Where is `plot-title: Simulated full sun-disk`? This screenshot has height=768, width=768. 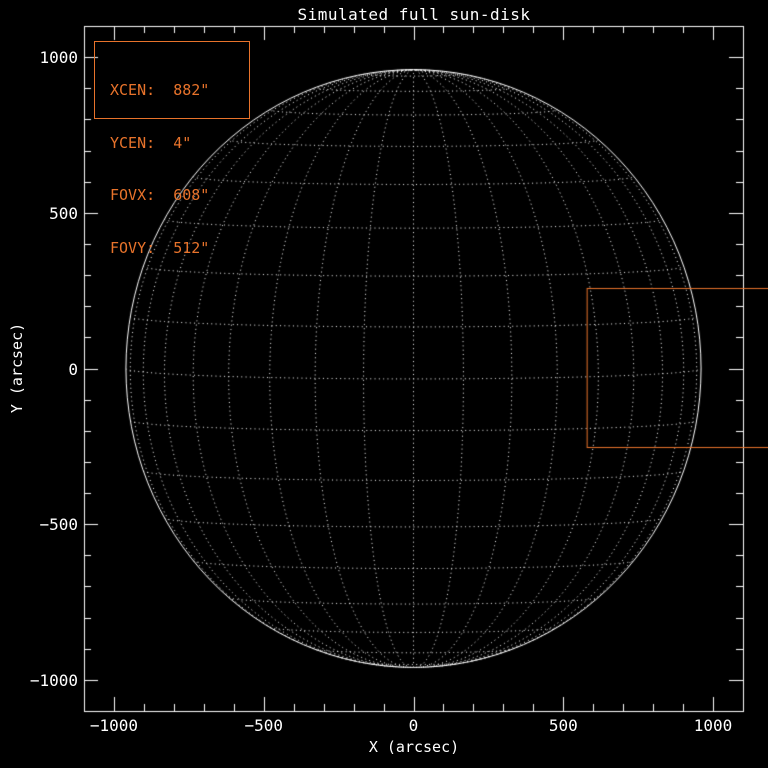
plot-title: Simulated full sun-disk is located at coordinates (414, 14).